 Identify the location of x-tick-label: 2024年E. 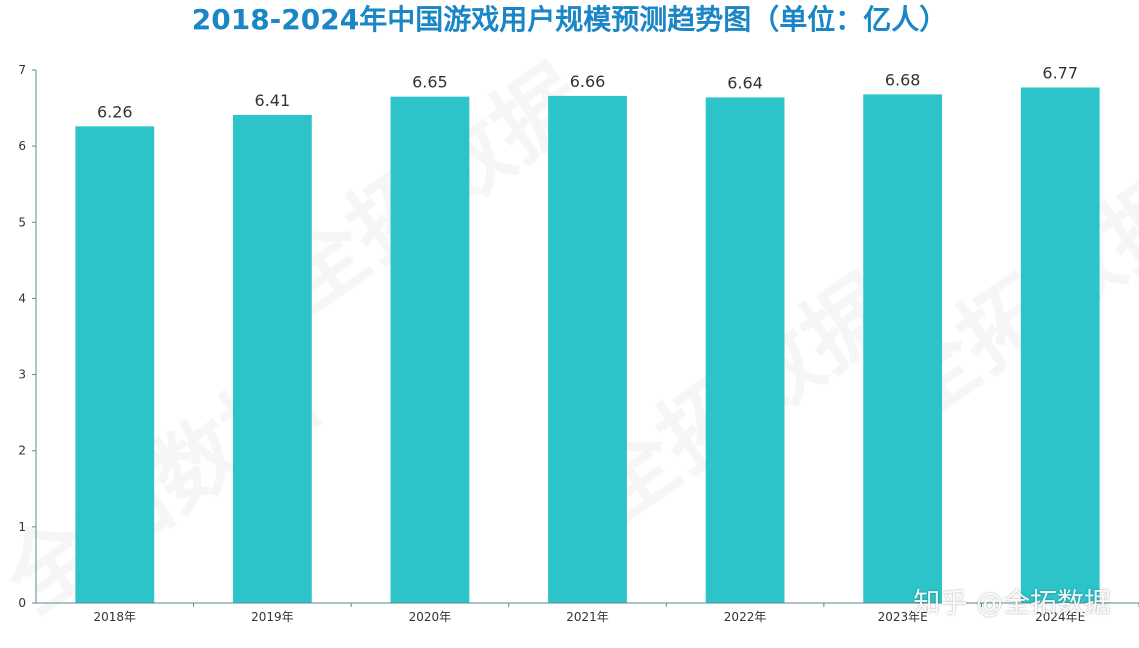
(1060, 617).